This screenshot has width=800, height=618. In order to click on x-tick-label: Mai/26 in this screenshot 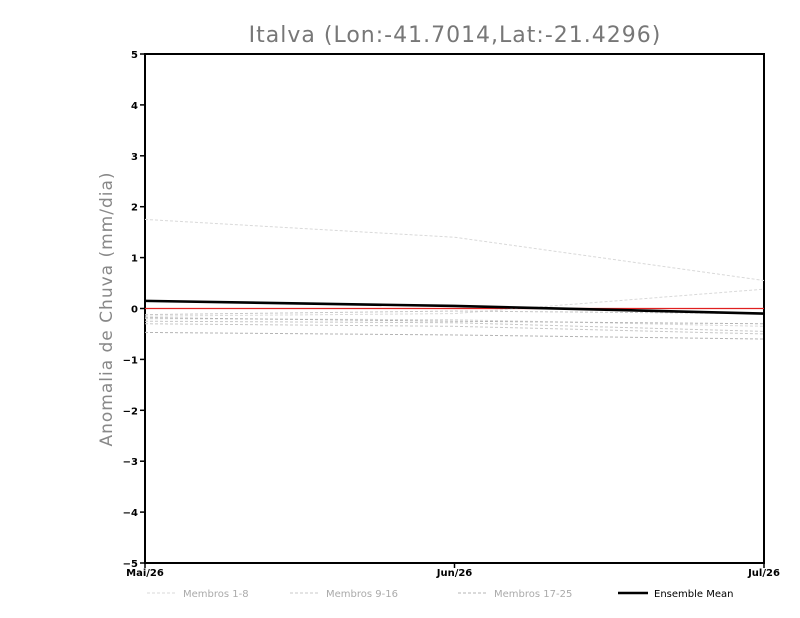, I will do `click(145, 573)`.